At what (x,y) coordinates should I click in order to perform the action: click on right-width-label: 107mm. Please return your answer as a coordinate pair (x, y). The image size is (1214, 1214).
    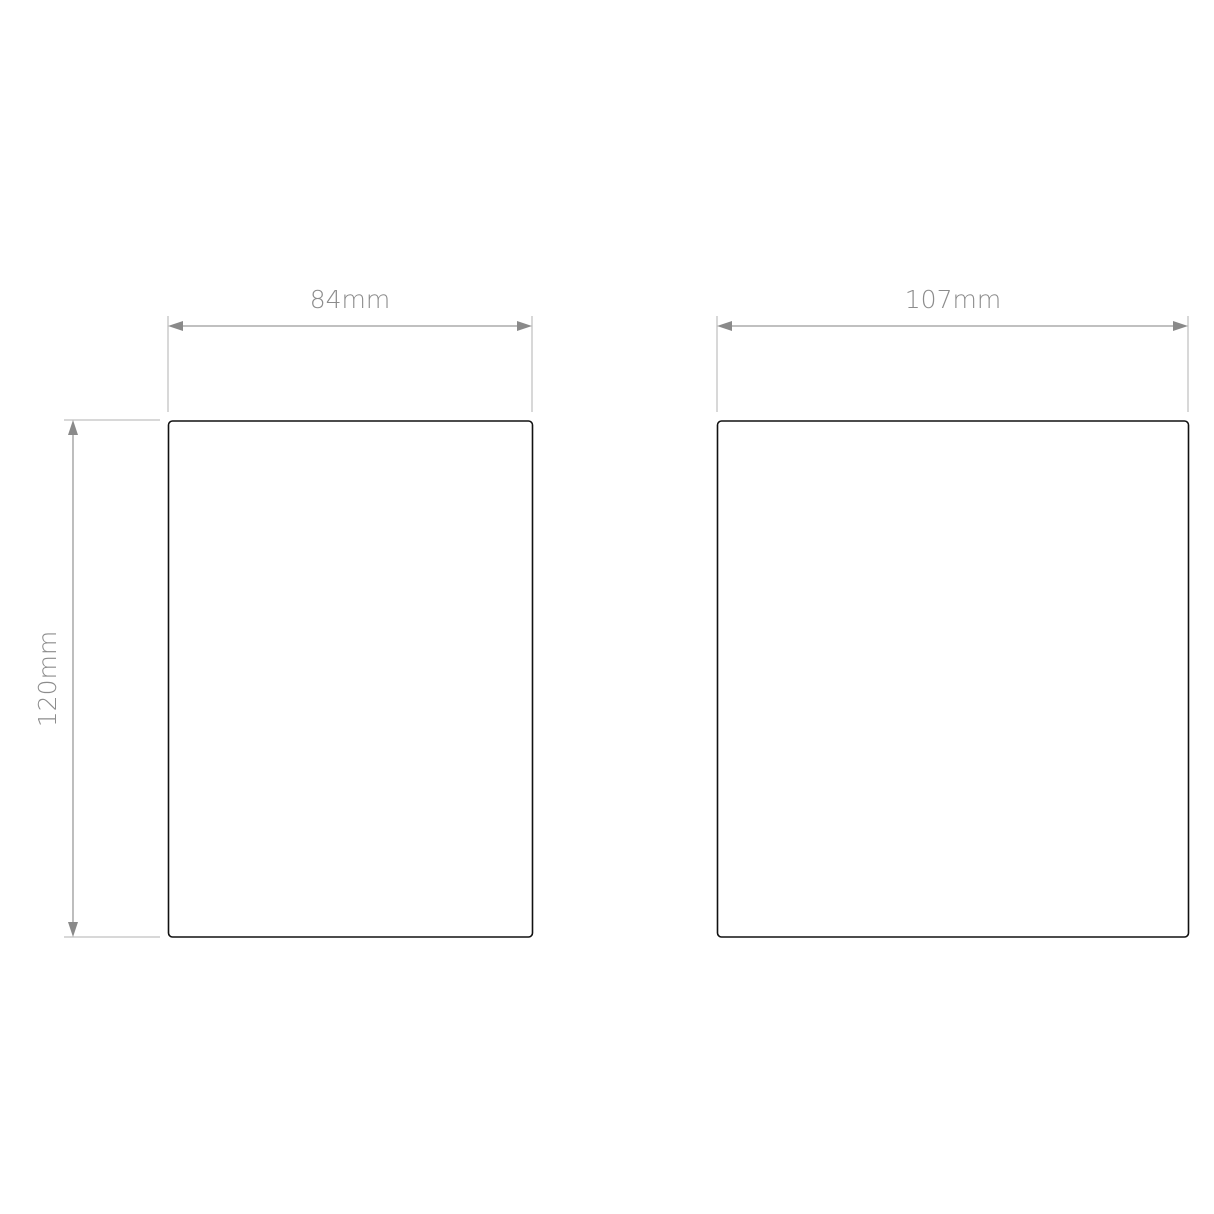
    Looking at the image, I should click on (953, 299).